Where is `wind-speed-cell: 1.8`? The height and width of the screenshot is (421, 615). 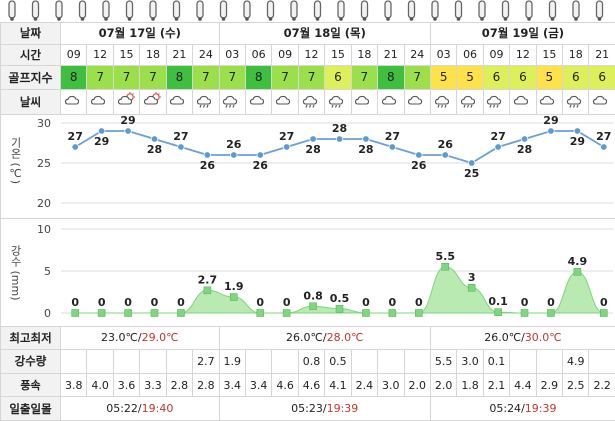 wind-speed-cell: 1.8 is located at coordinates (470, 385).